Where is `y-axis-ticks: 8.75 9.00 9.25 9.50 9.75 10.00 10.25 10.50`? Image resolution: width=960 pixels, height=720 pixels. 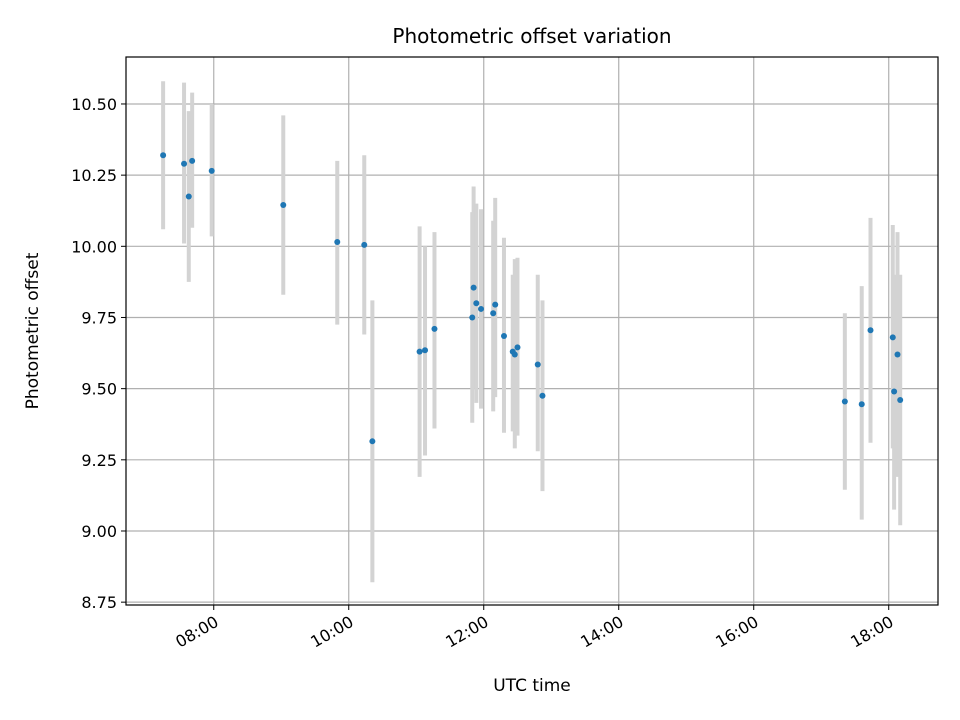
y-axis-ticks: 8.75 9.00 9.25 9.50 9.75 10.00 10.25 10.50 is located at coordinates (98, 353).